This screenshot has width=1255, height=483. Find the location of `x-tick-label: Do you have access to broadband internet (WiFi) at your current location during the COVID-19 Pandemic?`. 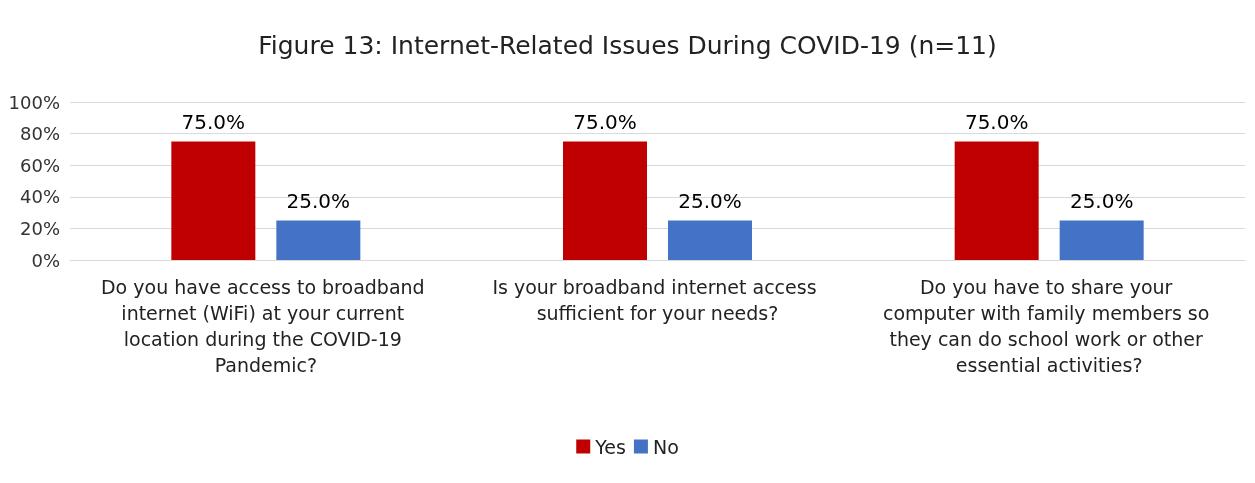

x-tick-label: Do you have access to broadband internet (WiFi) at your current location during the COVID-19 Pandemic? is located at coordinates (265, 326).